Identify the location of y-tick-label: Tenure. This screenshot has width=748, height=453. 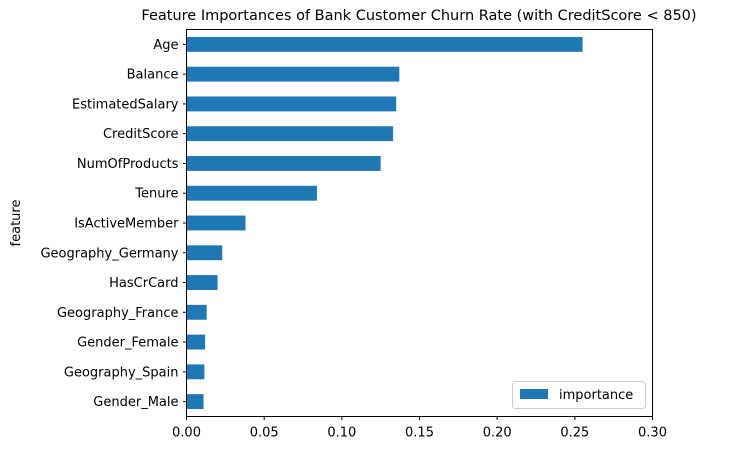
(156, 194).